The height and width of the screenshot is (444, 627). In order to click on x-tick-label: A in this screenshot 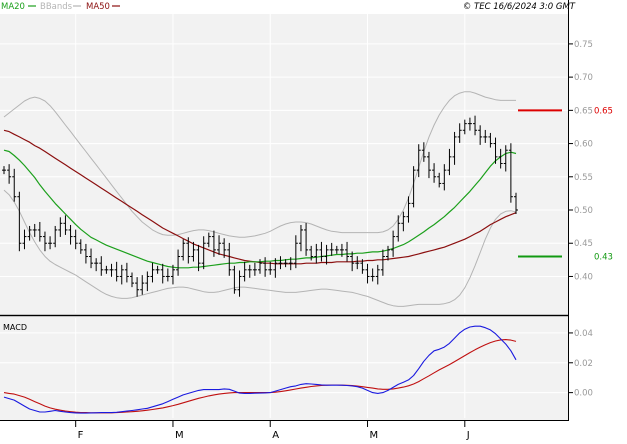, I will do `click(275, 435)`.